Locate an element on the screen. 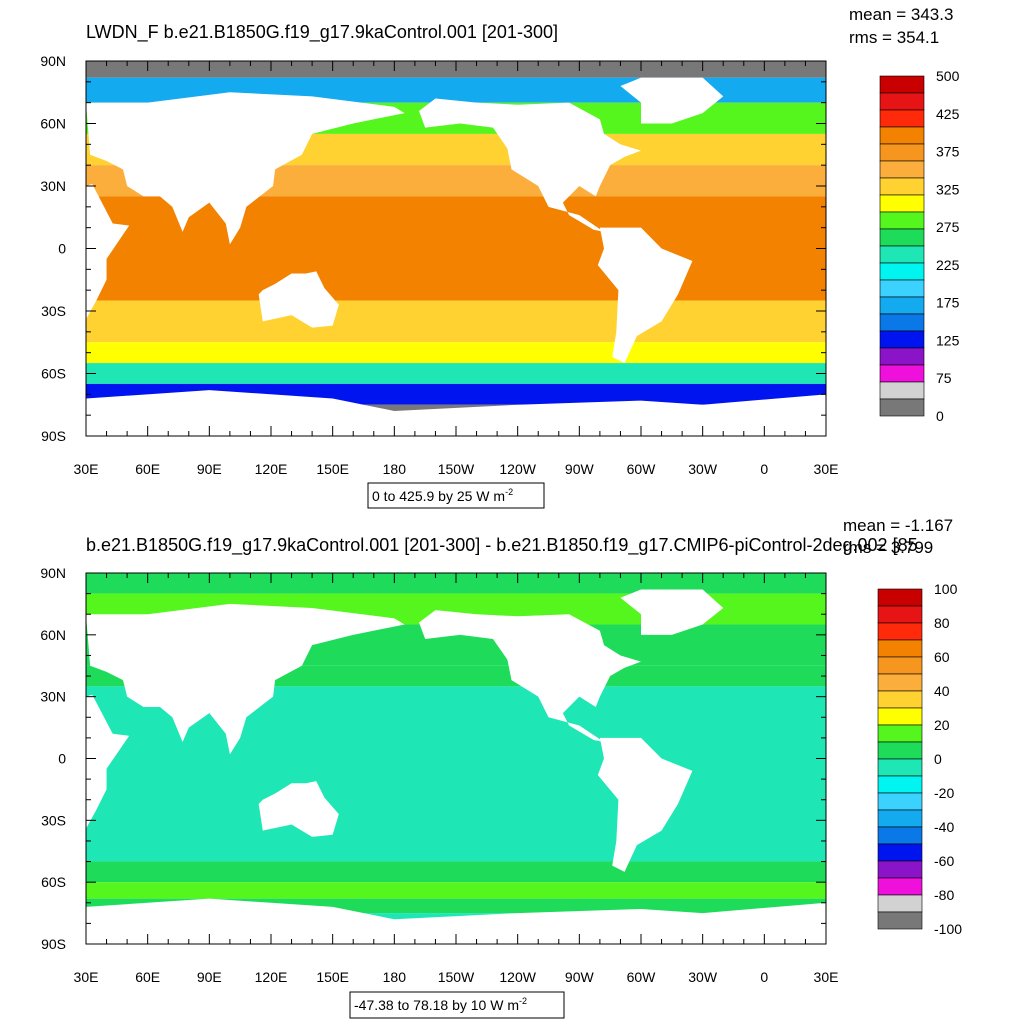 Image resolution: width=1024 pixels, height=1024 pixels. x-tick-label: 120W is located at coordinates (517, 469).